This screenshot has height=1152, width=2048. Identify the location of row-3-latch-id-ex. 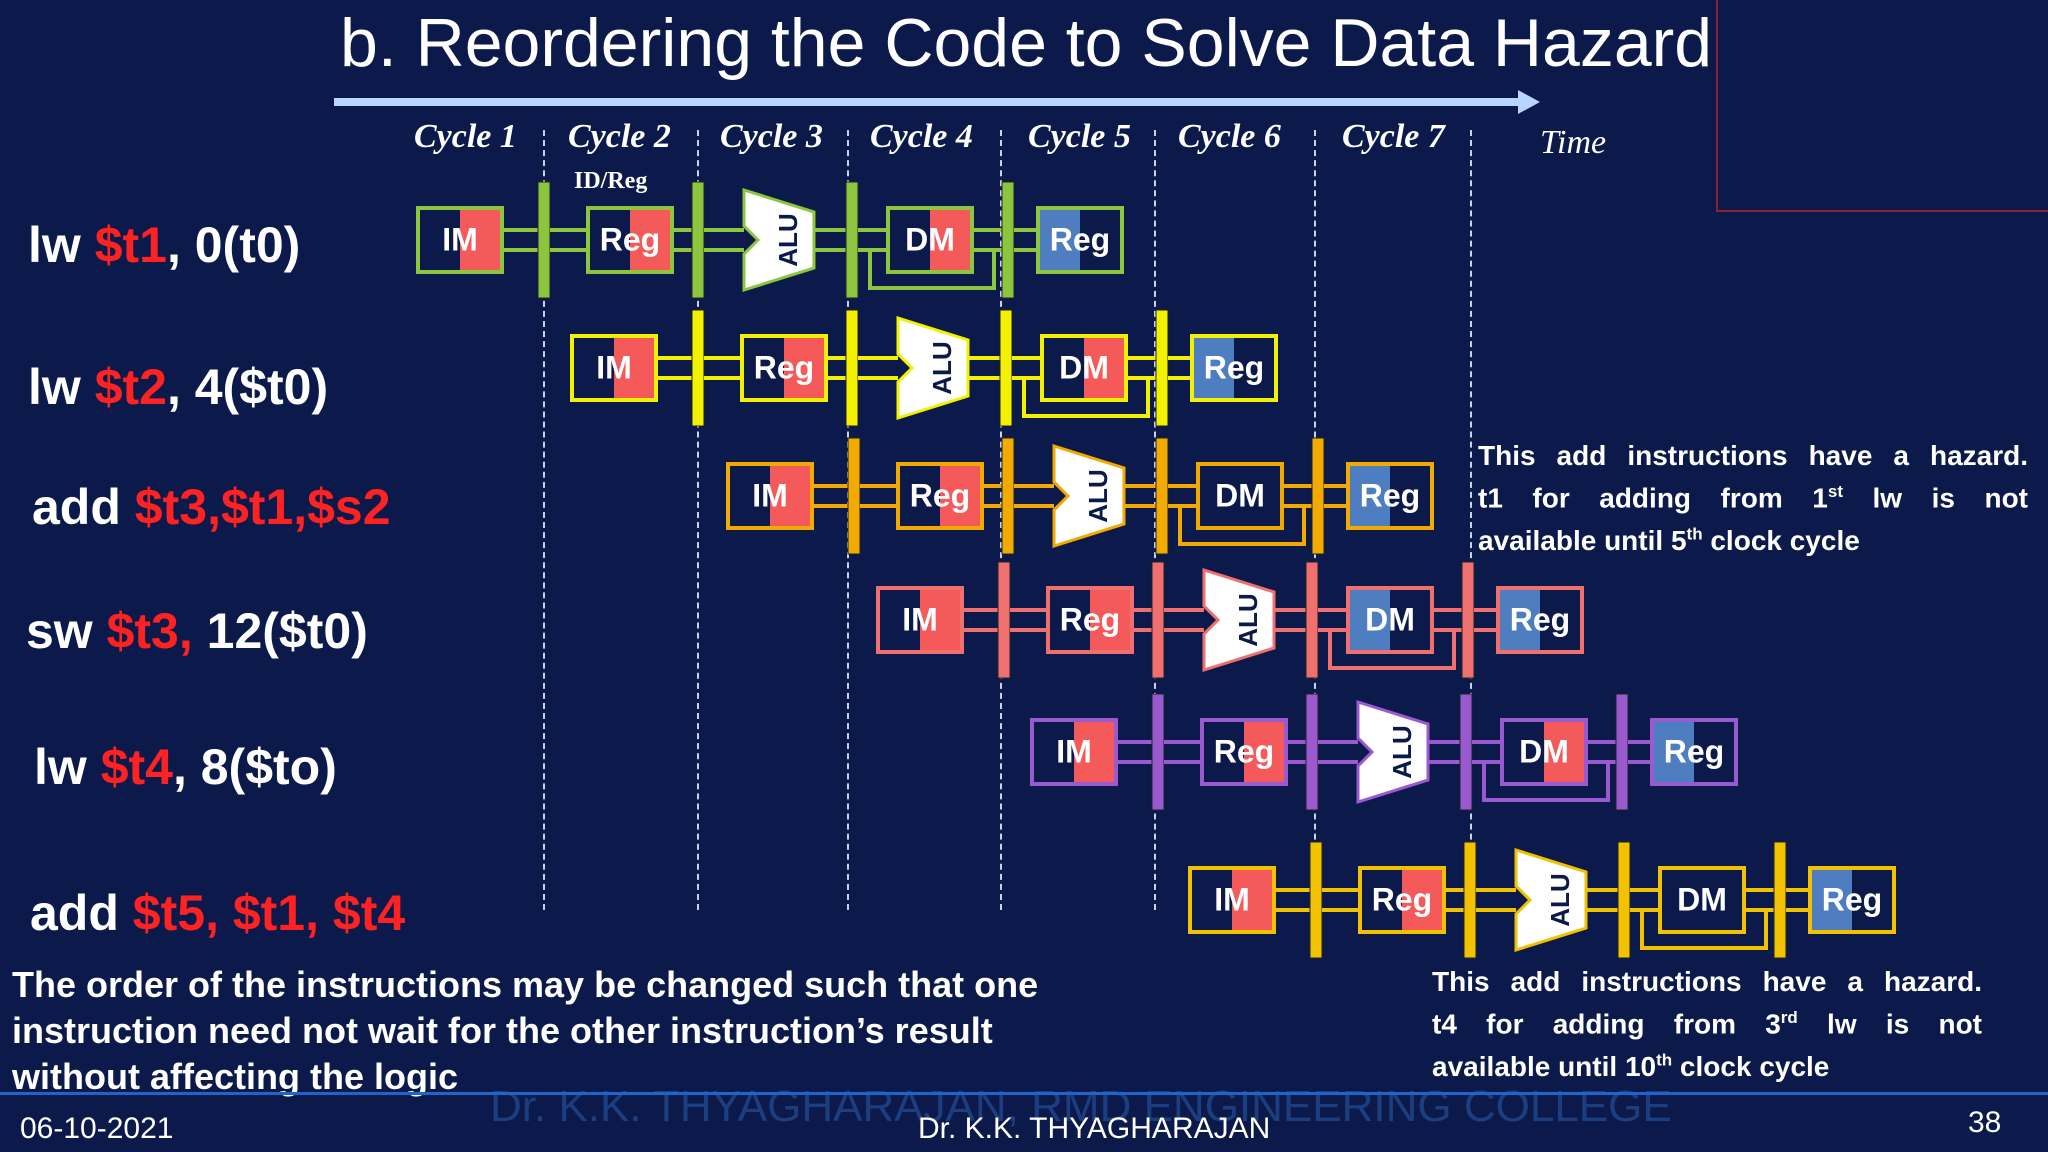
(1008, 496).